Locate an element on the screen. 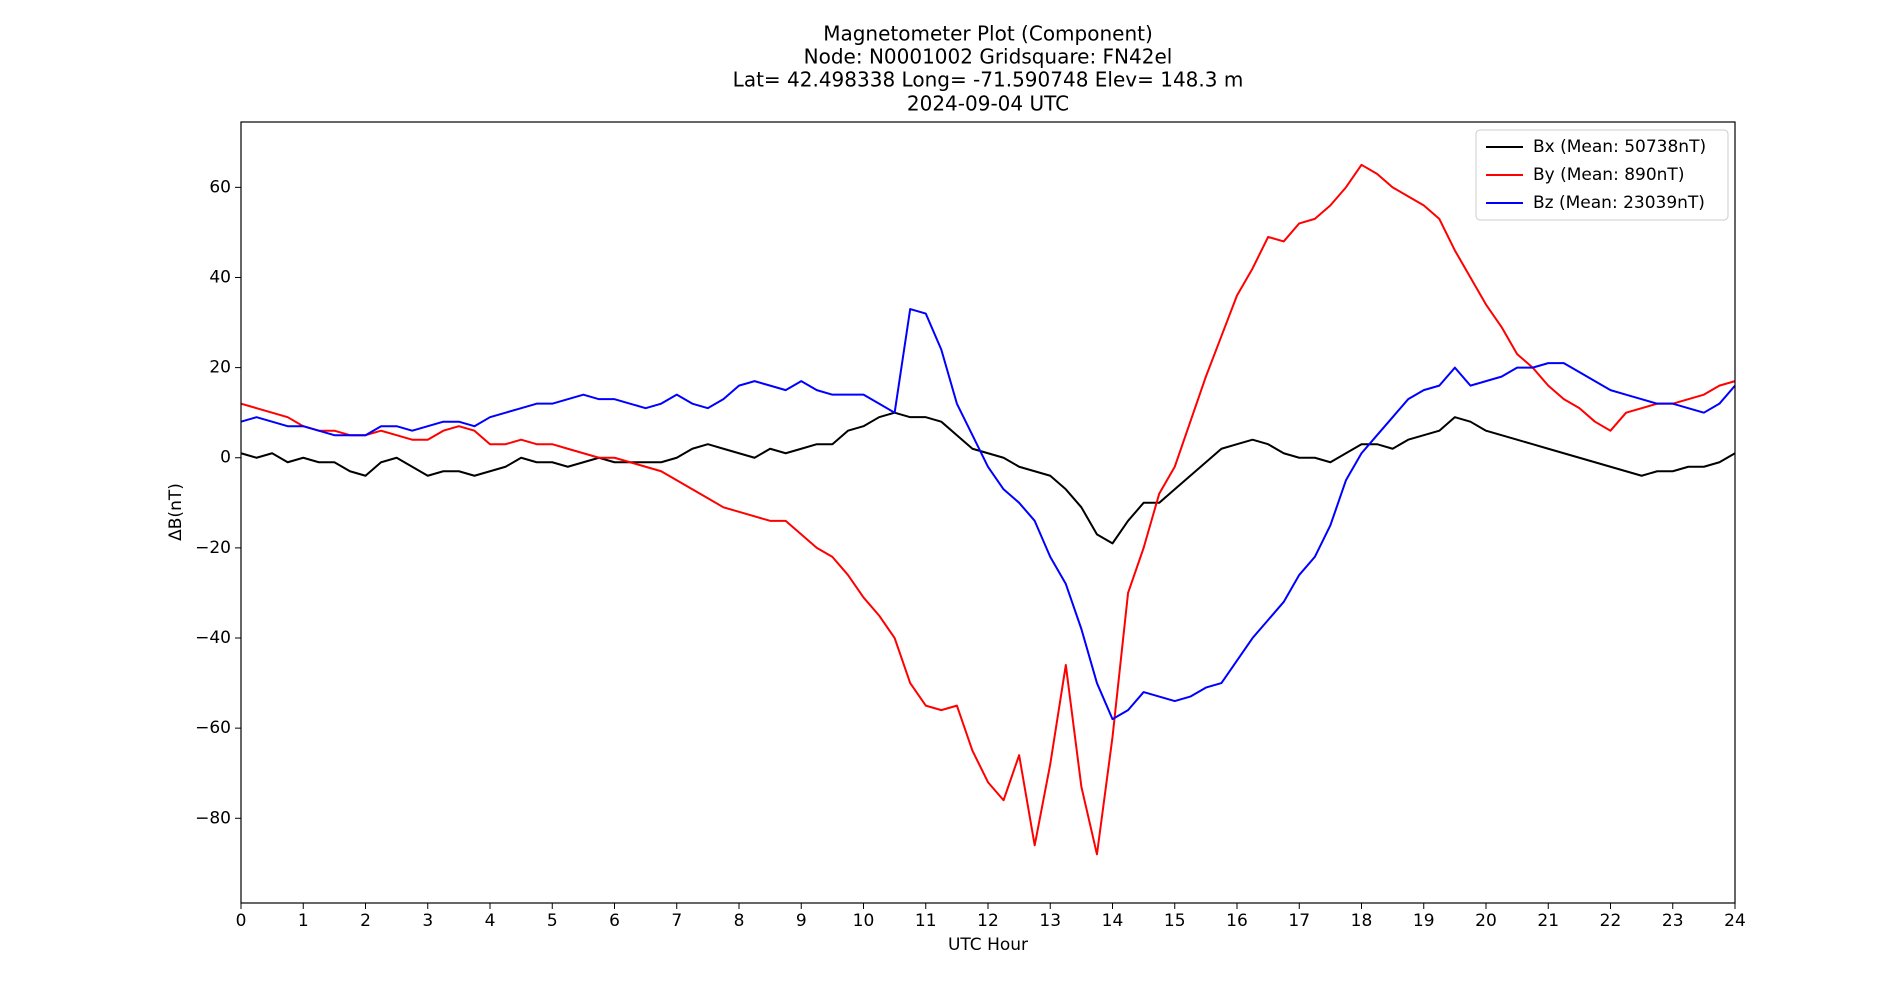  x-tick-label: 8 is located at coordinates (739, 921).